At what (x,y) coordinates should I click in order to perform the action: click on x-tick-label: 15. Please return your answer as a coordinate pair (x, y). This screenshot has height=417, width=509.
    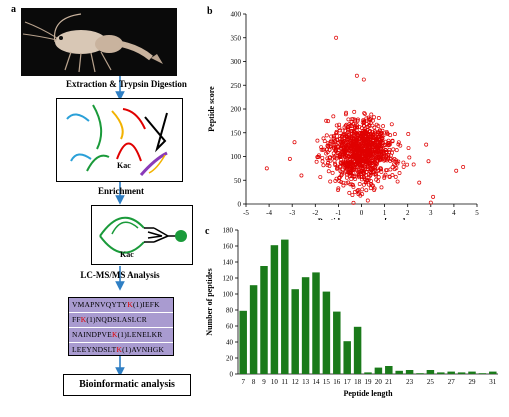
    Looking at the image, I should click on (327, 382).